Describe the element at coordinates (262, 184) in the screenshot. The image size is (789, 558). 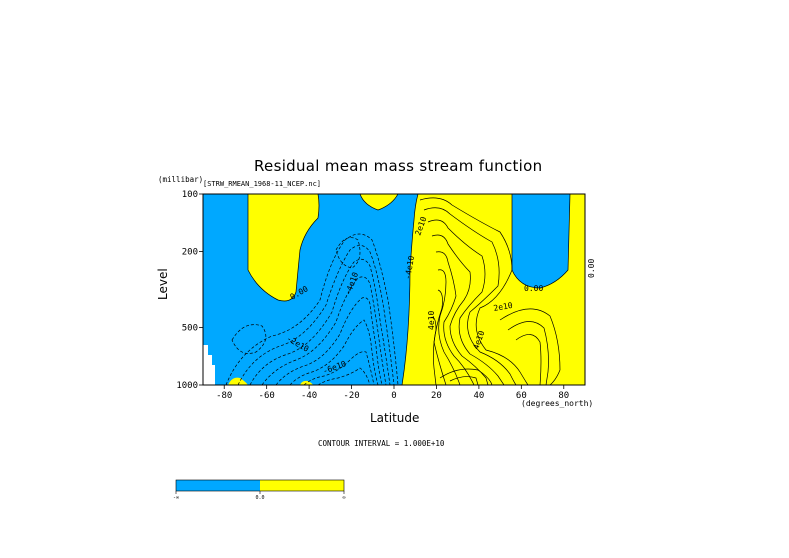
I see `source-file-label: [STRW_RMEAN_1968-11_NCEP.nc]` at that location.